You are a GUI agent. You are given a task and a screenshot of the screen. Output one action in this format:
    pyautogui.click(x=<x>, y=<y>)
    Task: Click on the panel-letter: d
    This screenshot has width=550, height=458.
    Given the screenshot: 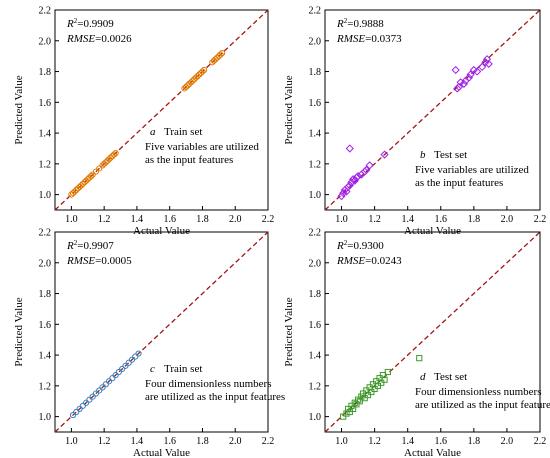 What is the action you would take?
    pyautogui.click(x=423, y=377)
    